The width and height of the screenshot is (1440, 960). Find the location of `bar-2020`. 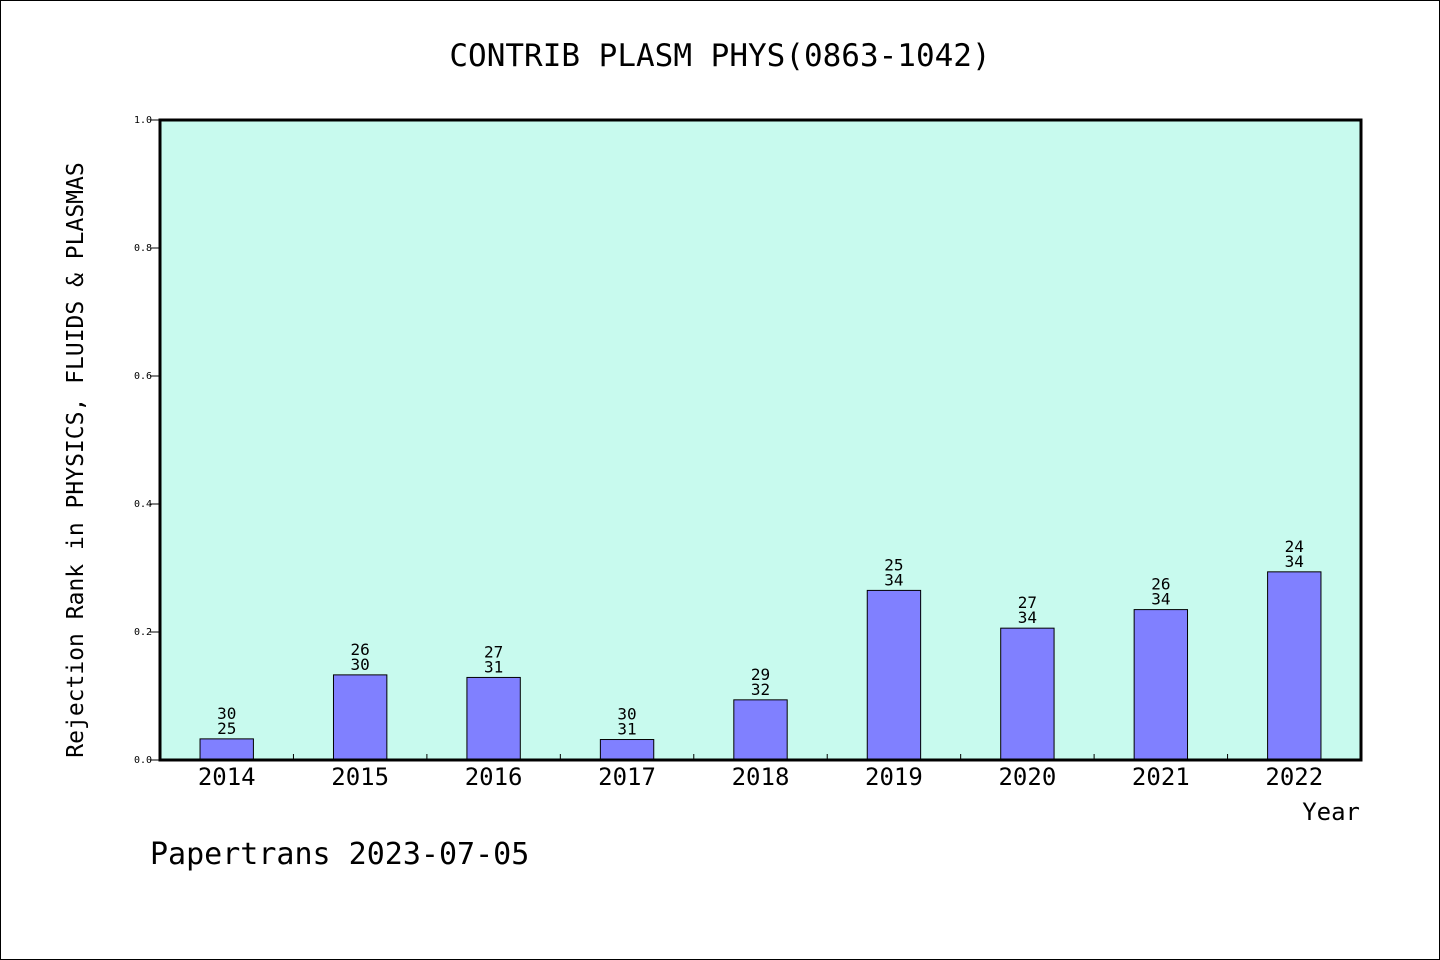

bar-2020 is located at coordinates (1027, 694).